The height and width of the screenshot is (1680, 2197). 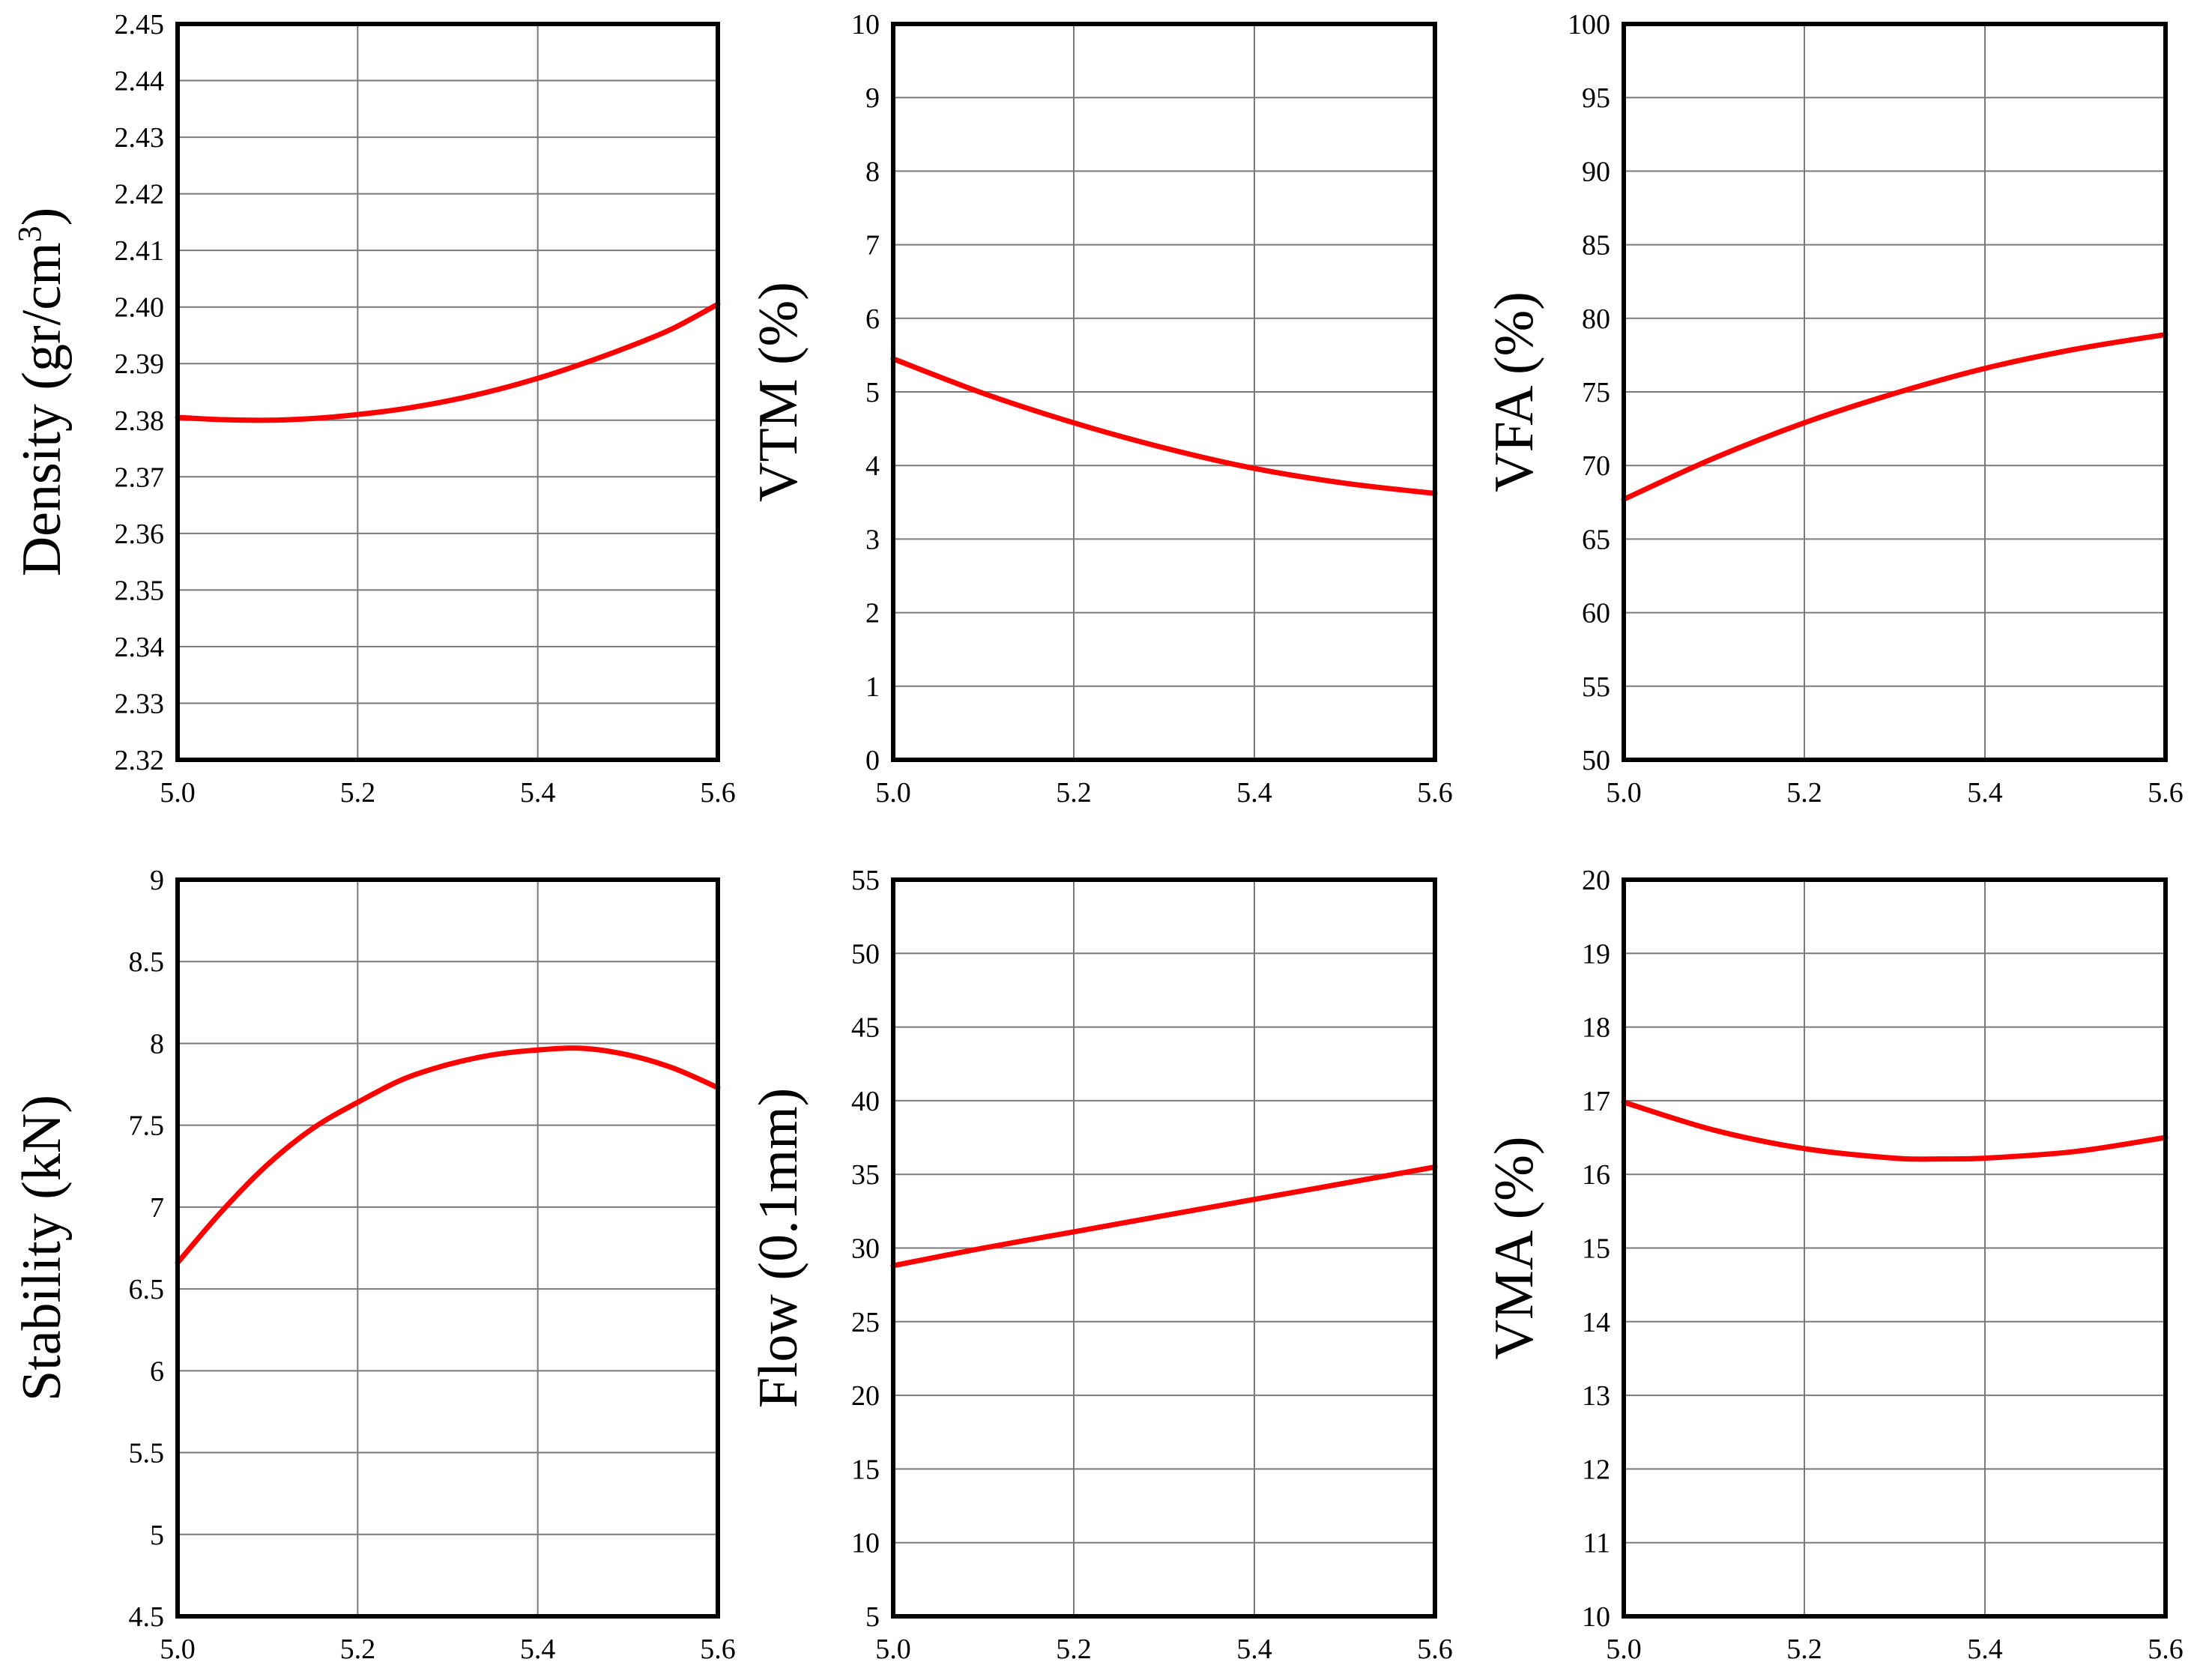 What do you see at coordinates (1596, 1028) in the screenshot?
I see `y-tick-label: 18` at bounding box center [1596, 1028].